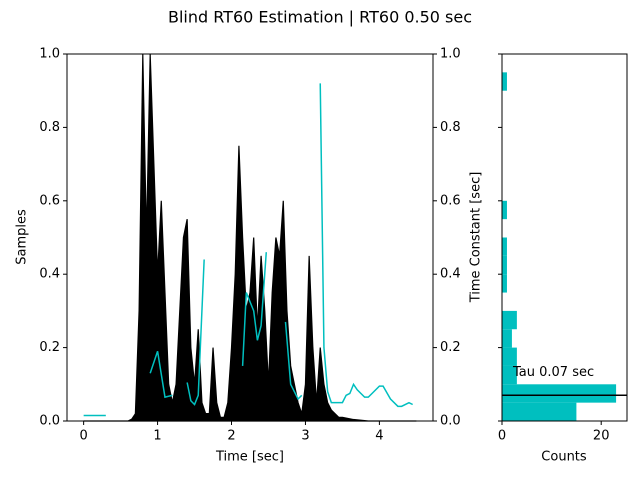 The width and height of the screenshot is (640, 480). I want to click on x-tick-label: 4, so click(379, 436).